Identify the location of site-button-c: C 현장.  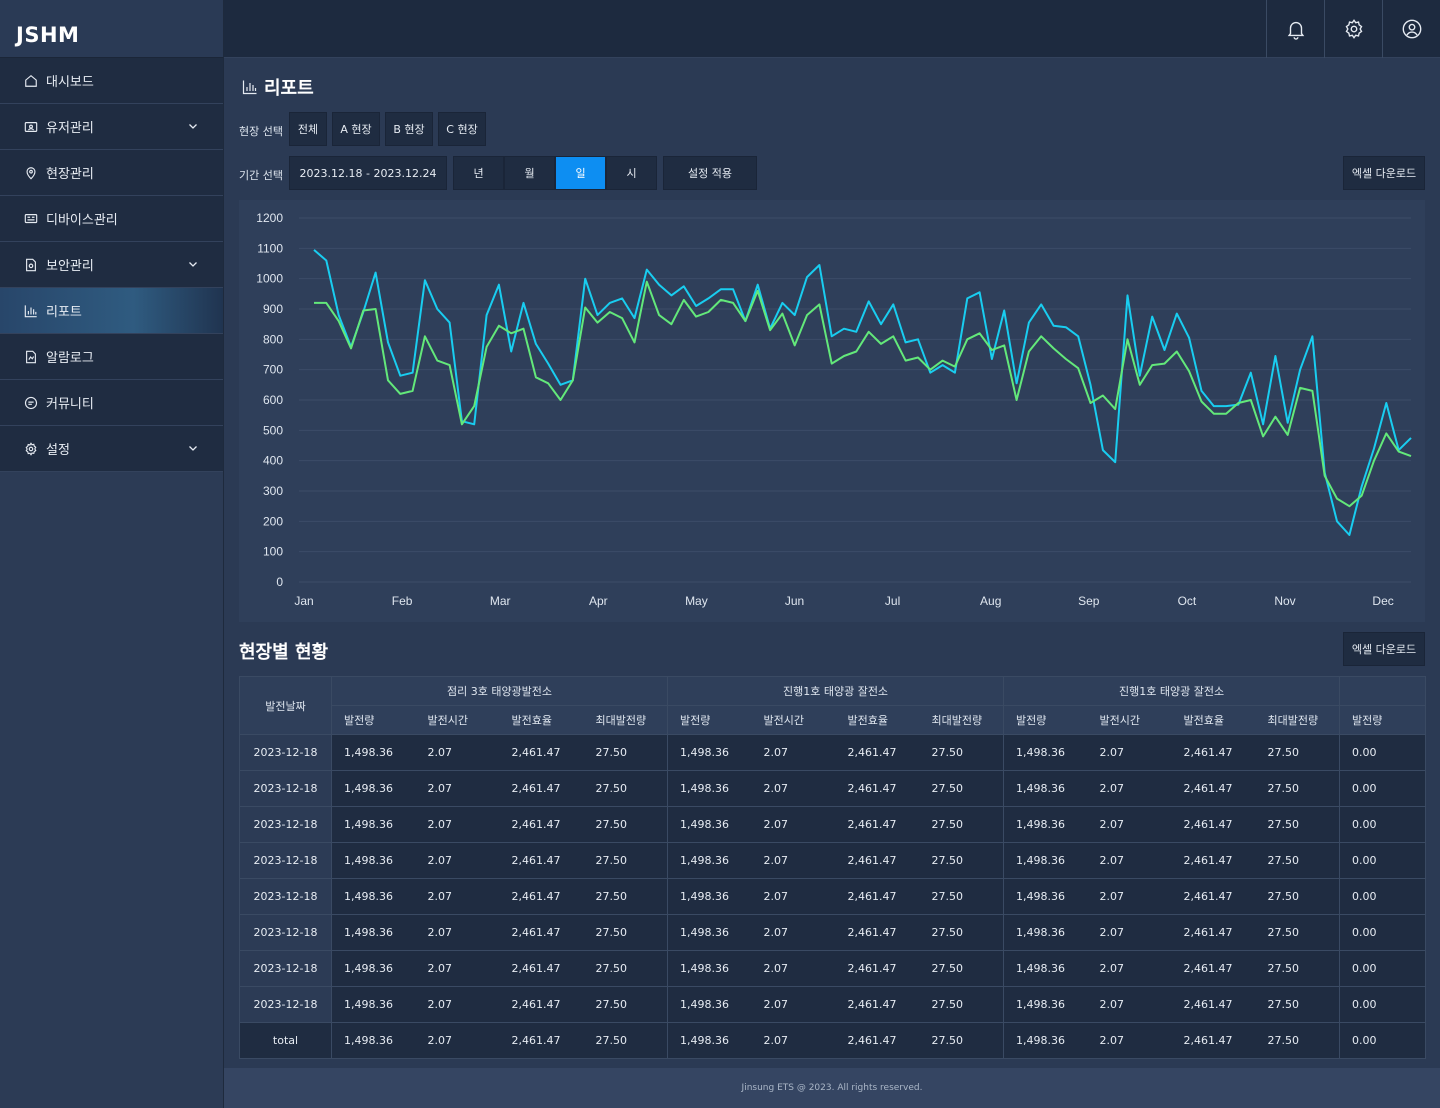
(462, 129).